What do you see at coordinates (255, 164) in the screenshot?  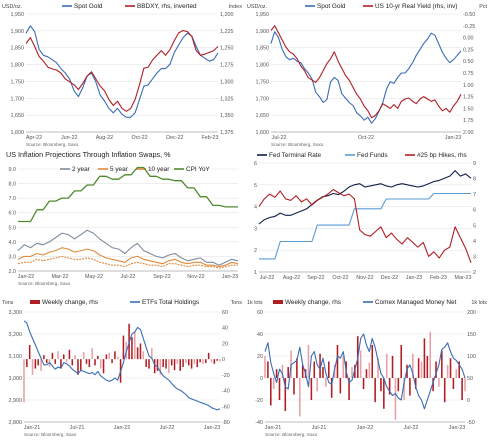 I see `y-tick-left: 6` at bounding box center [255, 164].